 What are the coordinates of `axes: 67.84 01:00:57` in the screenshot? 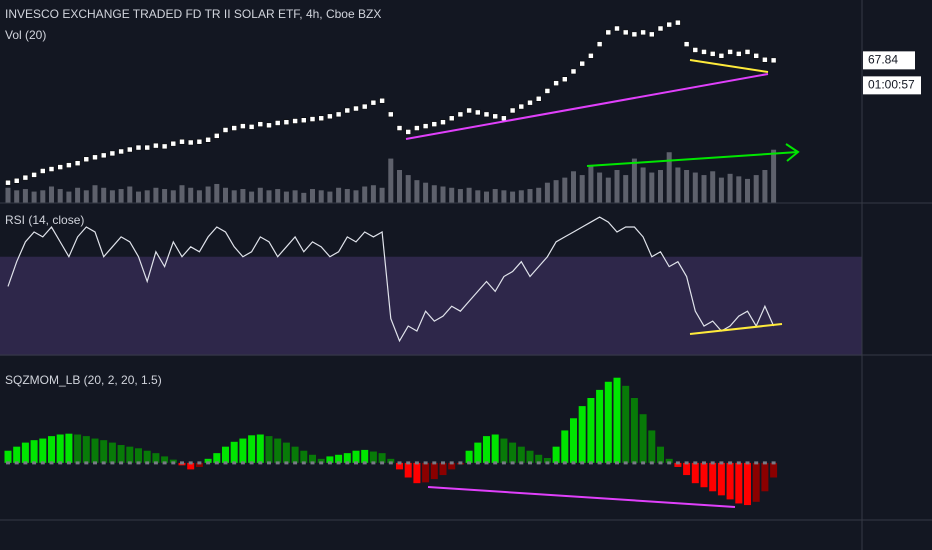 It's located at (892, 73).